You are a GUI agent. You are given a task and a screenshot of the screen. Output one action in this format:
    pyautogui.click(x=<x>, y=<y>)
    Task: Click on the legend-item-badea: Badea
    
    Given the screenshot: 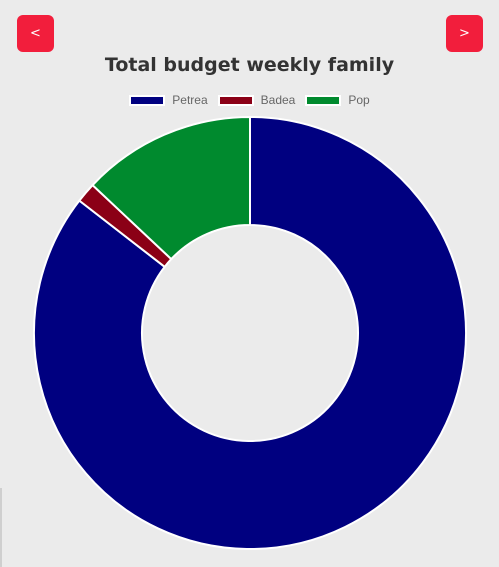 What is the action you would take?
    pyautogui.click(x=256, y=100)
    